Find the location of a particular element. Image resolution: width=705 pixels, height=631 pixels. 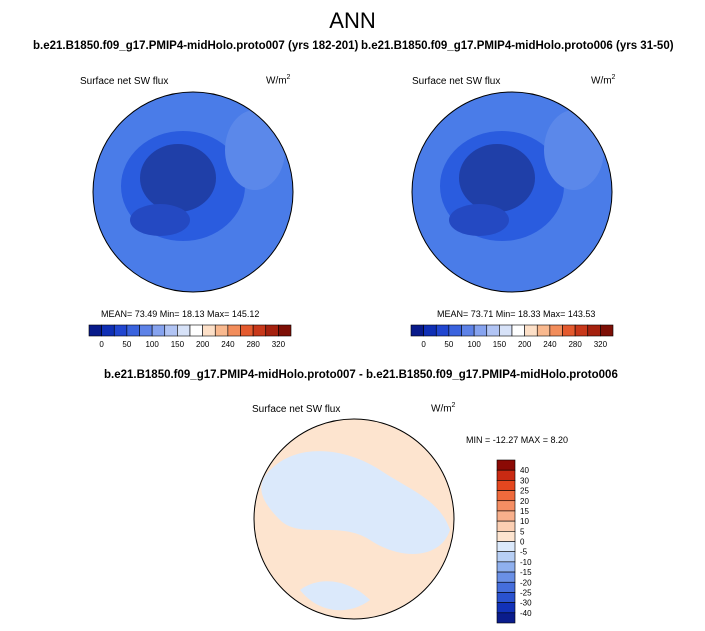

left-units-exp: 2 is located at coordinates (288, 77).